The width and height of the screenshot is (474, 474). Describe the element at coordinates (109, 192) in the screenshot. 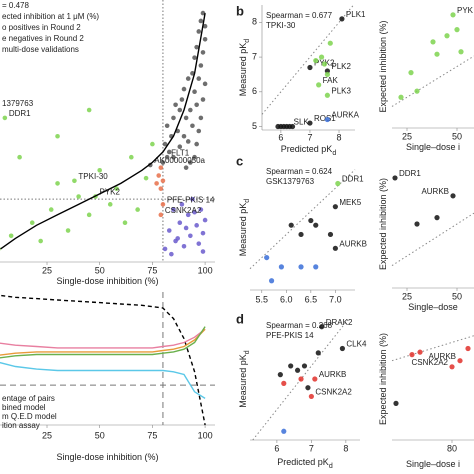

I see `point-label: PYK2` at that location.